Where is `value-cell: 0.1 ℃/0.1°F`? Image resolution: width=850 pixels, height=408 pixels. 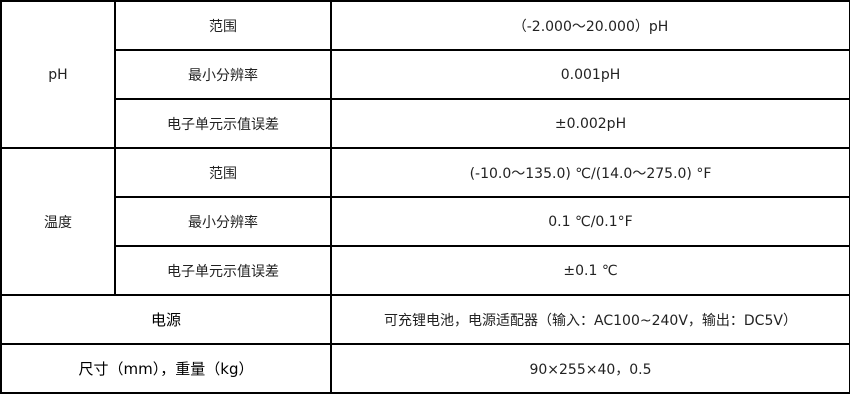 value-cell: 0.1 ℃/0.1°F is located at coordinates (590, 221).